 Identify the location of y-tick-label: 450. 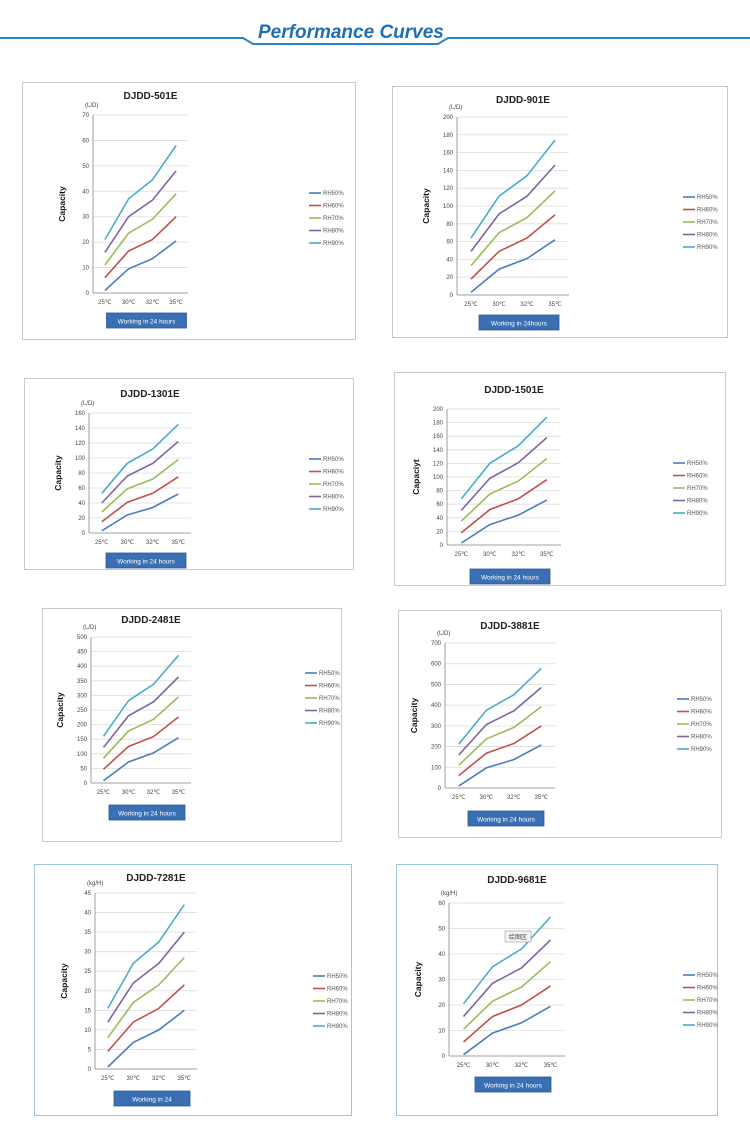
(82, 653).